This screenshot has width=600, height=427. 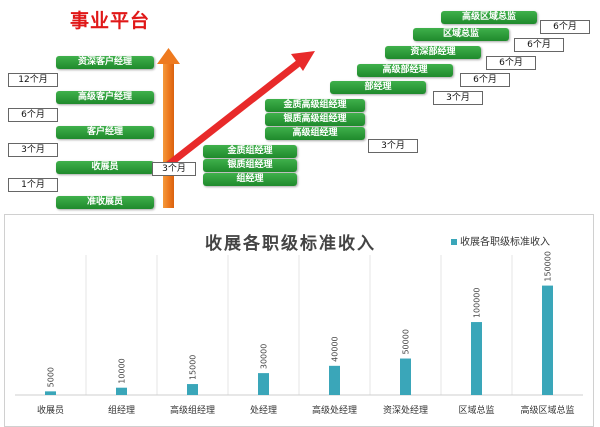 What do you see at coordinates (315, 133) in the screenshot?
I see `position-senior-team-manager: 高级组经理` at bounding box center [315, 133].